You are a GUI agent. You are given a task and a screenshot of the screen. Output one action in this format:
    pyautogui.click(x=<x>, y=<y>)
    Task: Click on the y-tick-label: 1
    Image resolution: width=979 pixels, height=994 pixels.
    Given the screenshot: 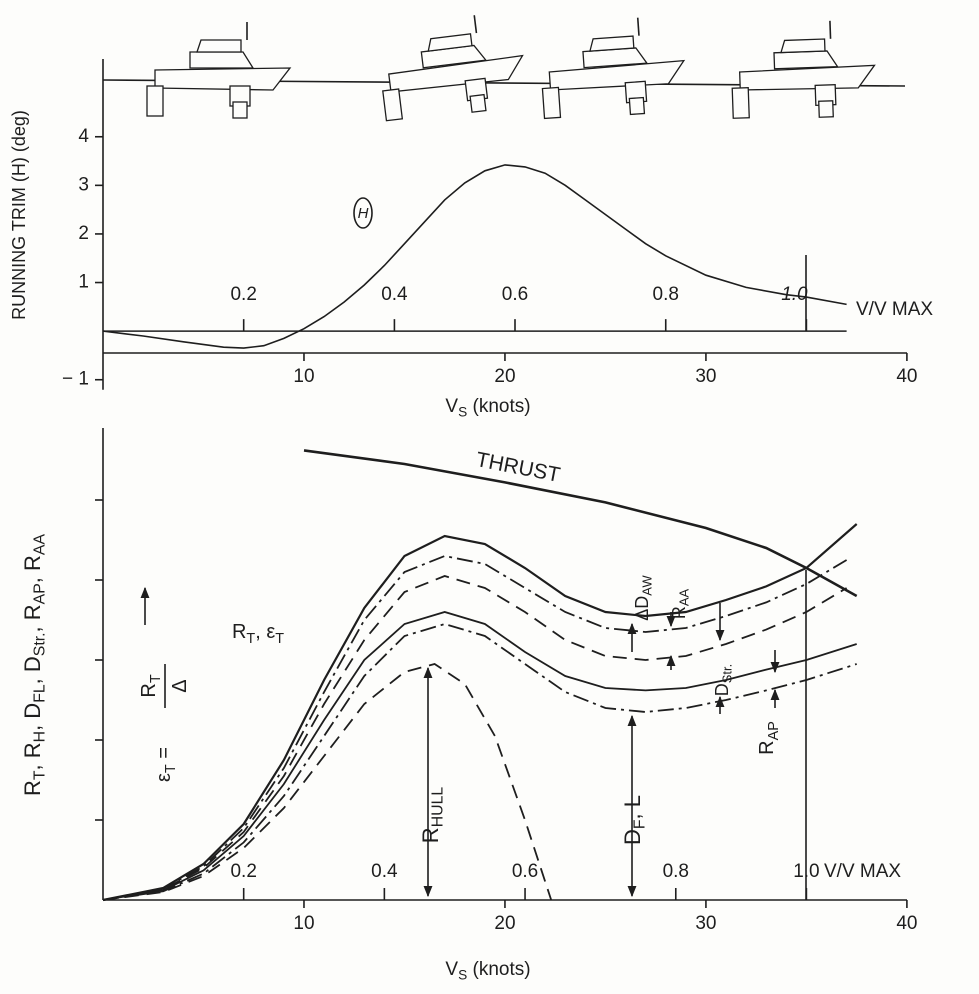 What is the action you would take?
    pyautogui.click(x=83, y=282)
    